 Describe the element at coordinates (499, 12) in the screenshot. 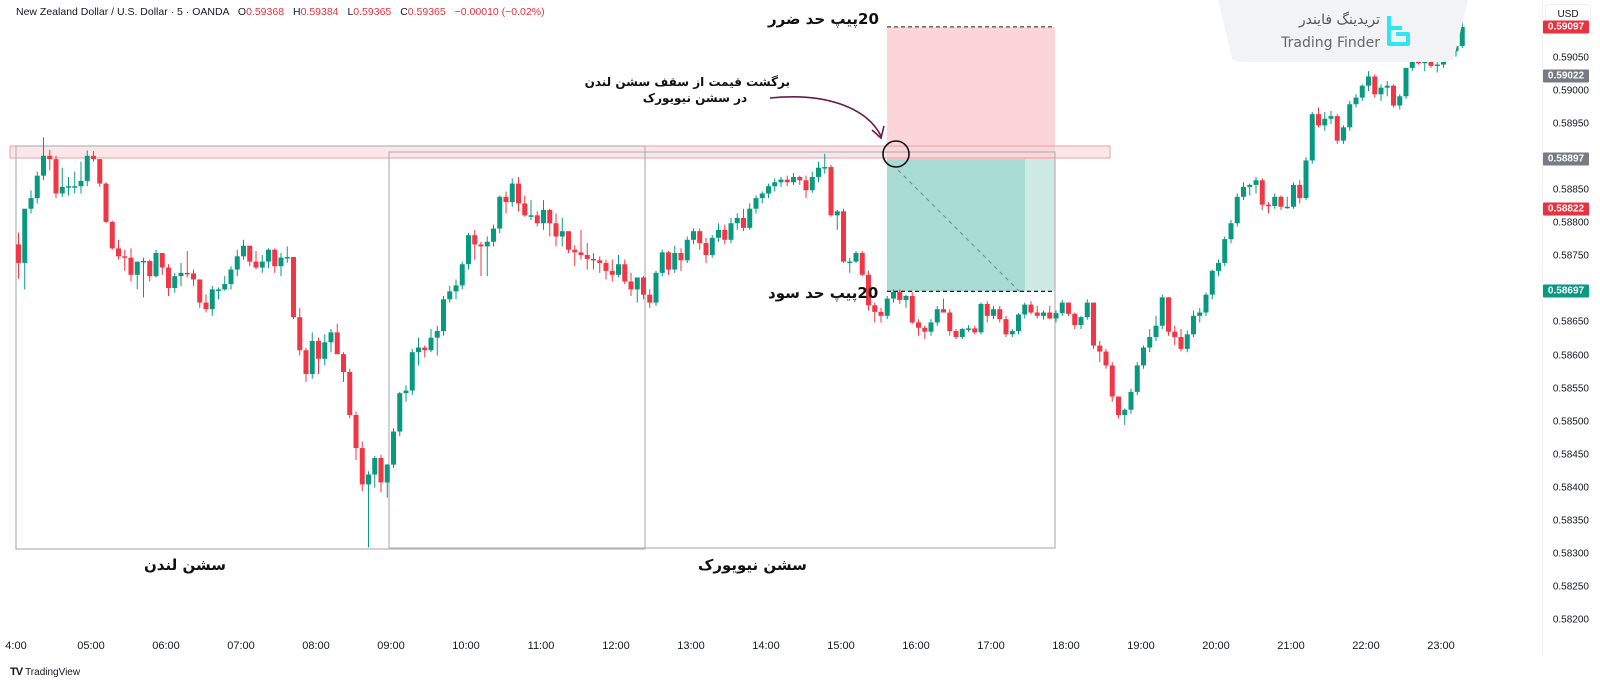

I see `change-value: −0.00010 (−0.02%)` at that location.